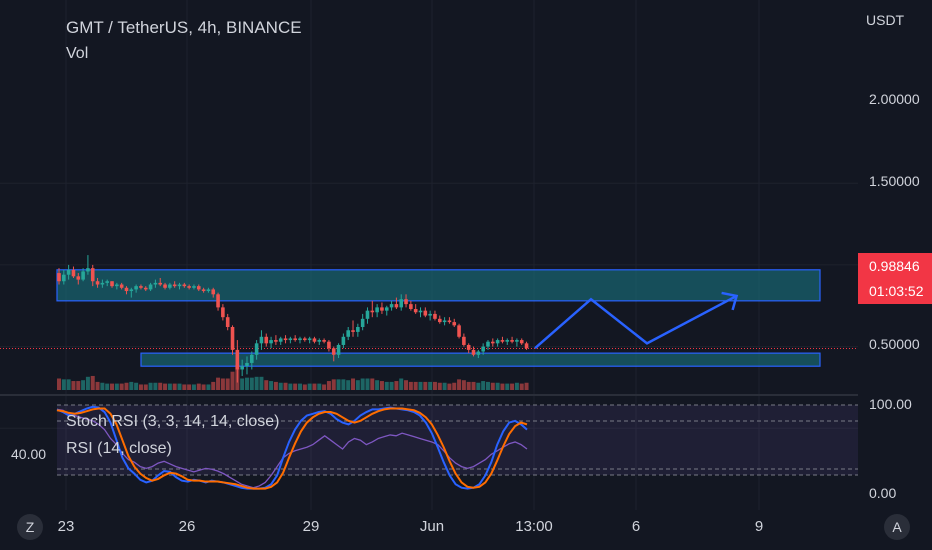 The image size is (932, 550). I want to click on auto-scale-button: A, so click(897, 527).